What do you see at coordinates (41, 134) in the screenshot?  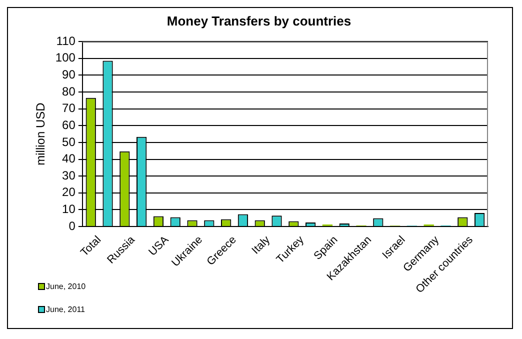 I see `y-axis-title: million USD` at bounding box center [41, 134].